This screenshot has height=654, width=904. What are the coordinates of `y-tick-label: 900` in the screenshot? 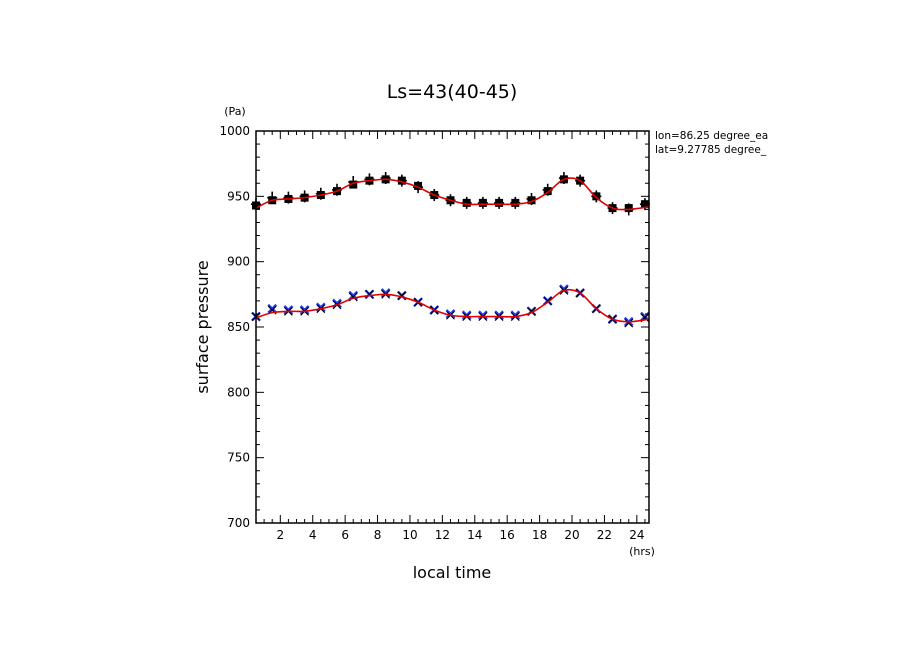 It's located at (238, 262).